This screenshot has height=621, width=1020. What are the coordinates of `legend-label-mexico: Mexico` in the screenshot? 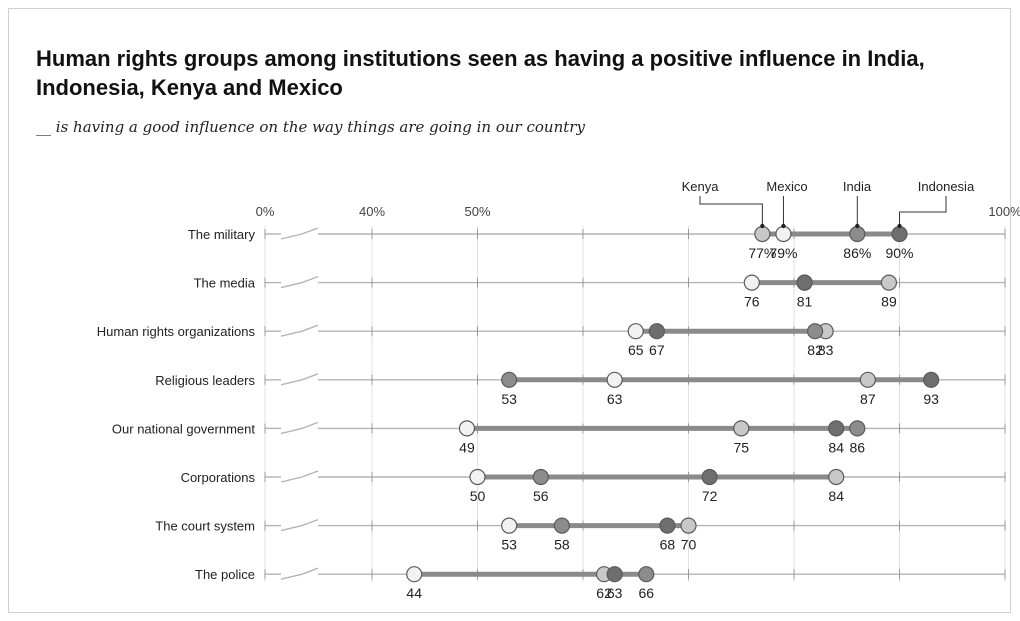 It's located at (786, 186).